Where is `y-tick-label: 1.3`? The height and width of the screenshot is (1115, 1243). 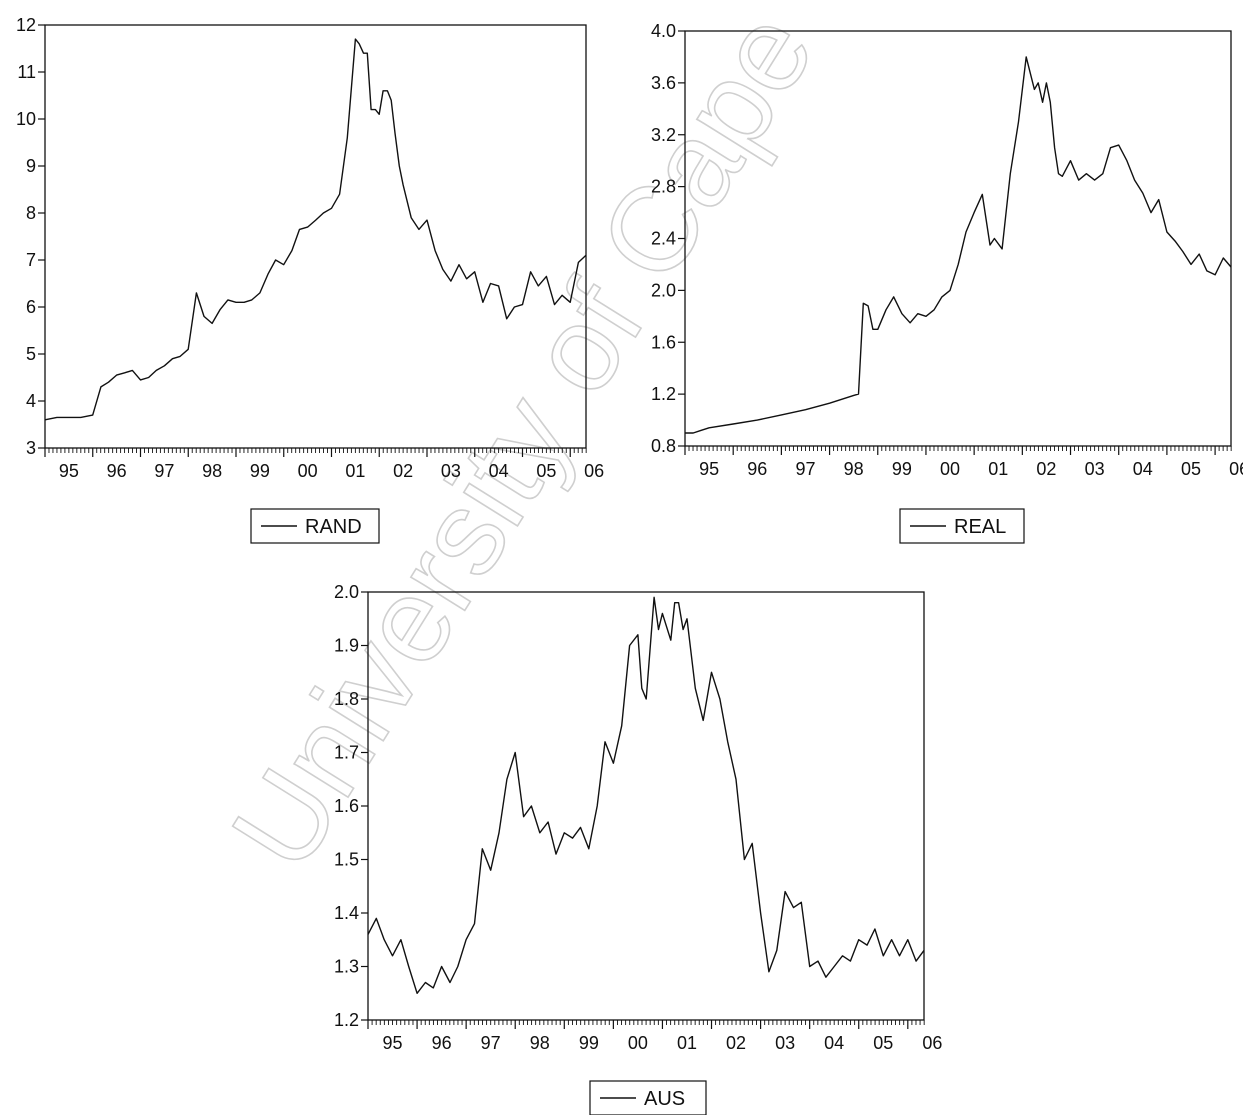
y-tick-label: 1.3 is located at coordinates (346, 967).